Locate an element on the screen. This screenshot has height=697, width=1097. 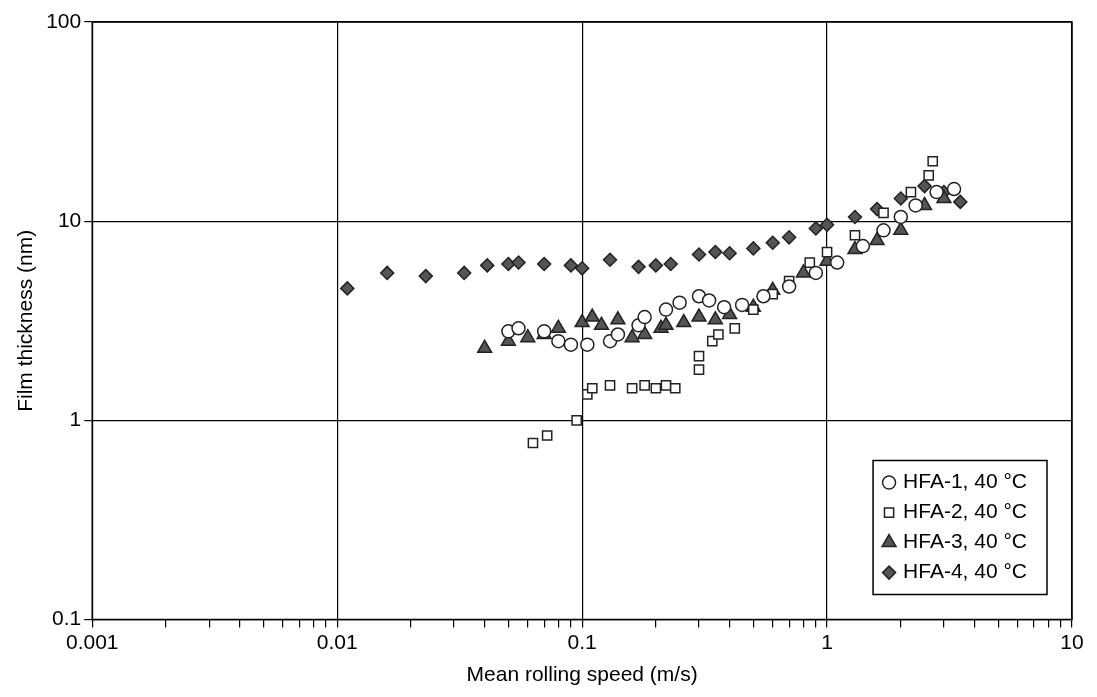
y-axis-title: Film thickness (nm) is located at coordinates (25, 320).